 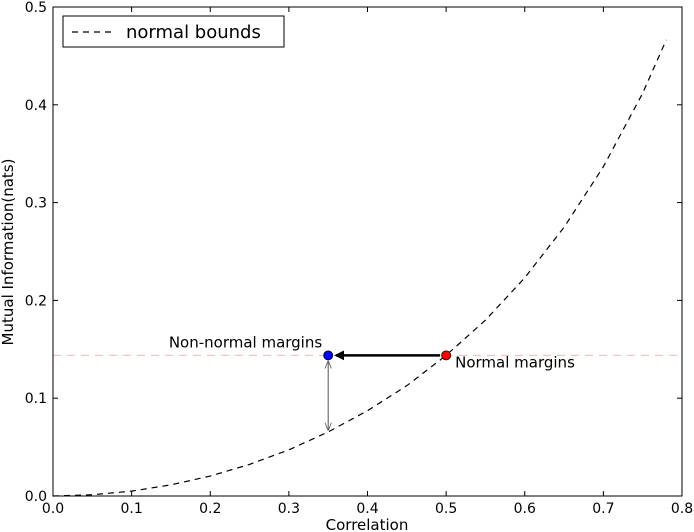 I want to click on x-tick-label-2: 0.2, so click(x=210, y=509).